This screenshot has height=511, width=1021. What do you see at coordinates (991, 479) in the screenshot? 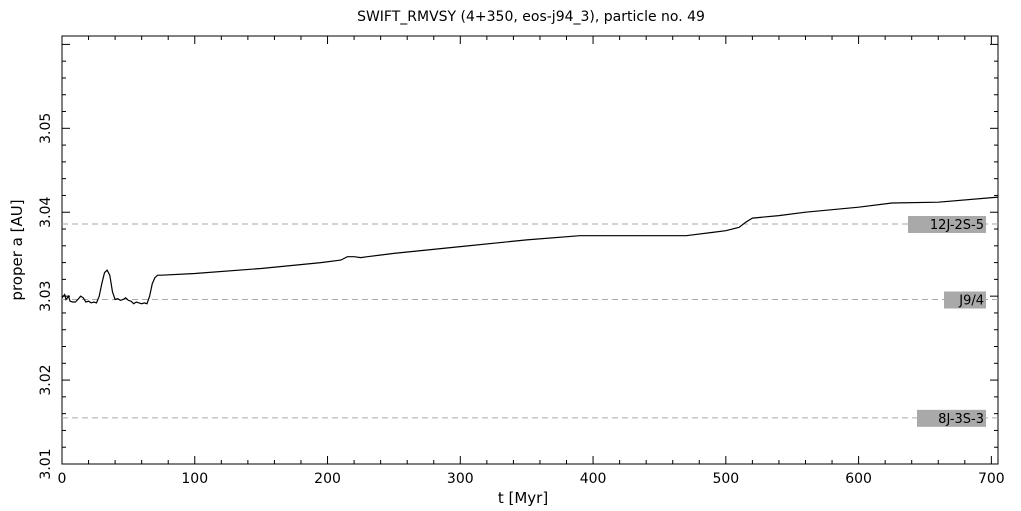
I see `x-tick-label: 700` at bounding box center [991, 479].